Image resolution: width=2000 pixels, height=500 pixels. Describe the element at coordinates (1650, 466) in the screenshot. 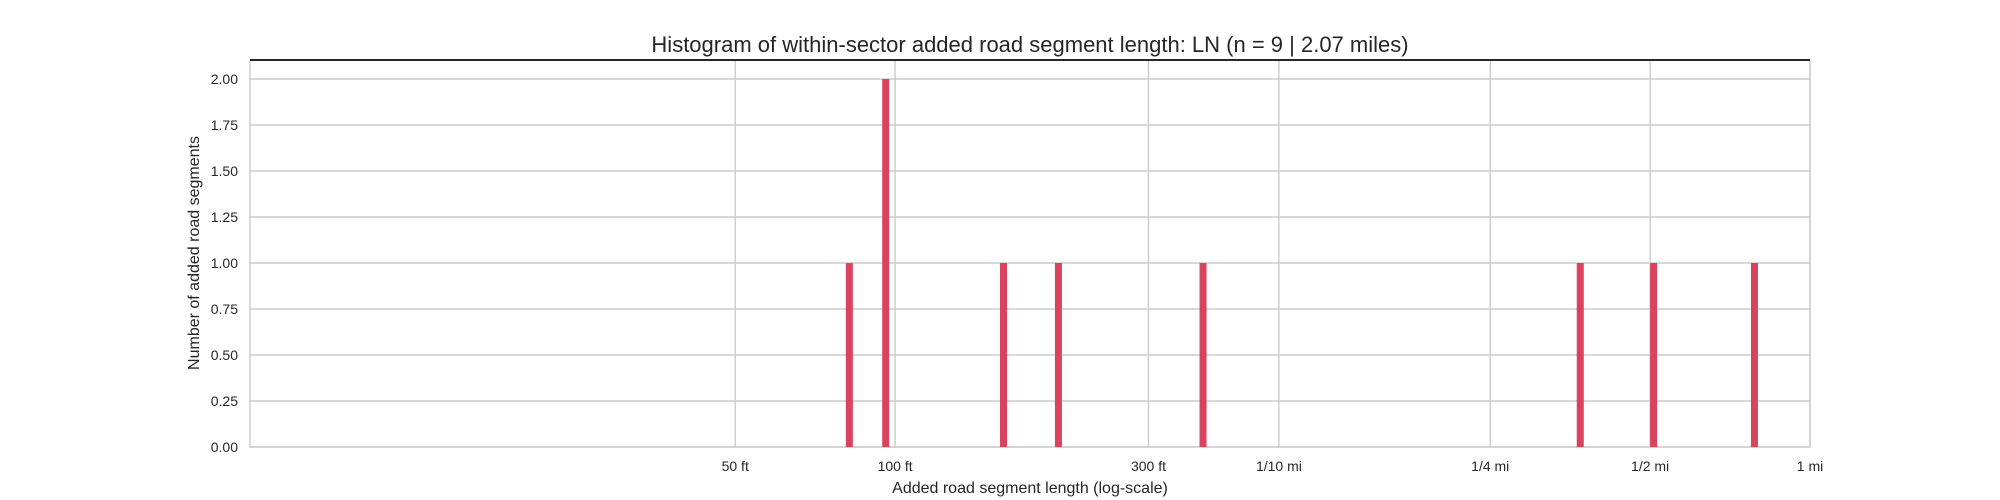

I see `x-tick-label: 1/2 mi` at that location.